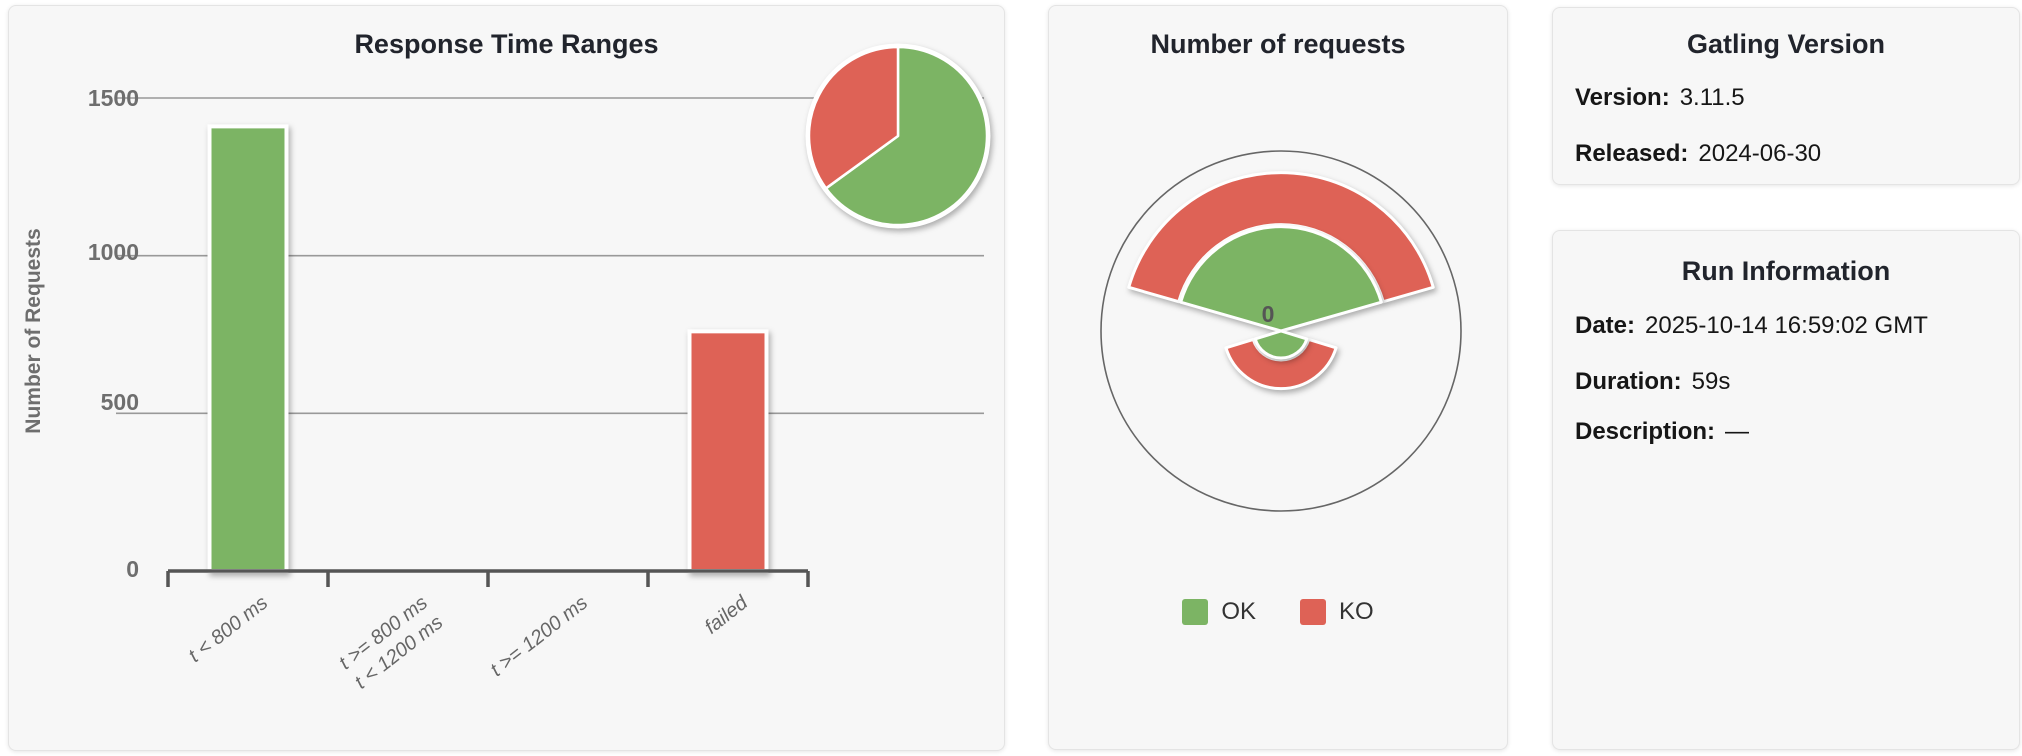 The height and width of the screenshot is (756, 2022). I want to click on version-label: Version:, so click(1622, 97).